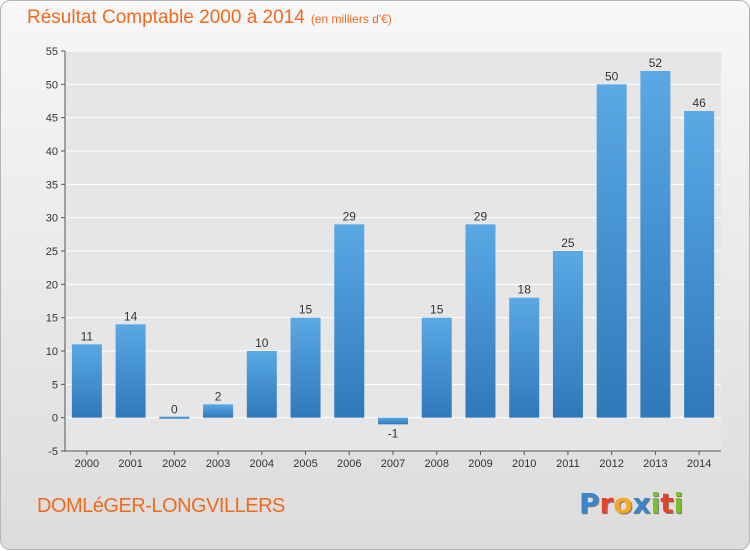 This screenshot has height=551, width=750. What do you see at coordinates (87, 336) in the screenshot?
I see `bar-value-label: 11` at bounding box center [87, 336].